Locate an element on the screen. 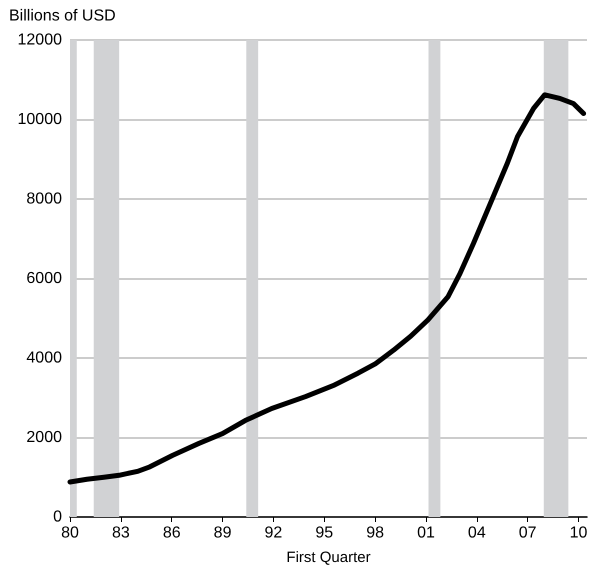  y-axis-title: Billions of USD is located at coordinates (62, 16).